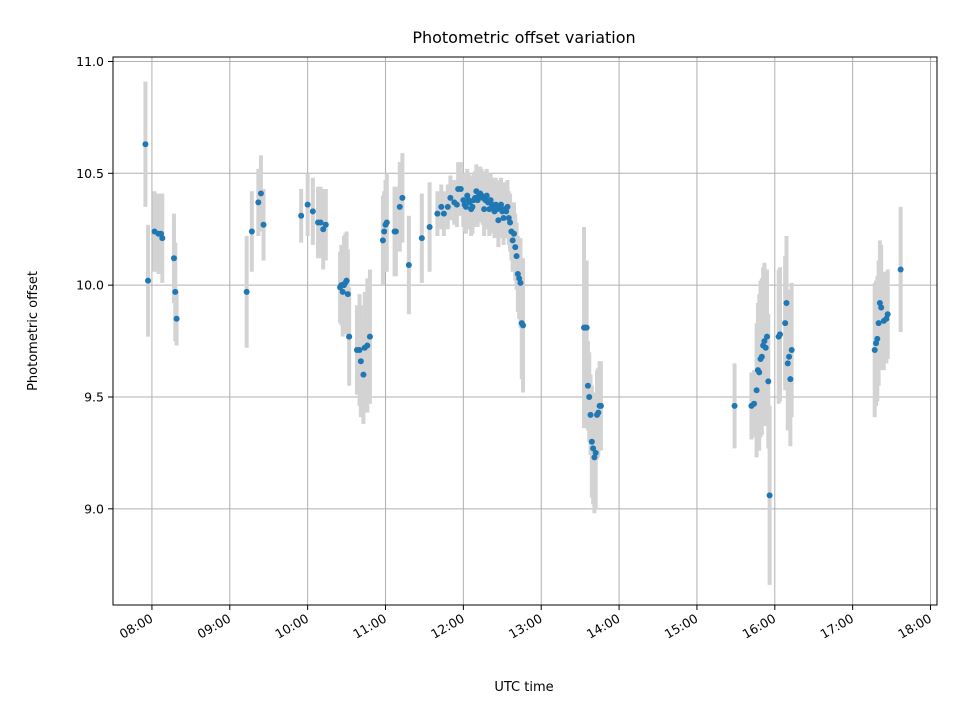  What do you see at coordinates (33, 331) in the screenshot?
I see `y-axis-label: Photometric offset` at bounding box center [33, 331].